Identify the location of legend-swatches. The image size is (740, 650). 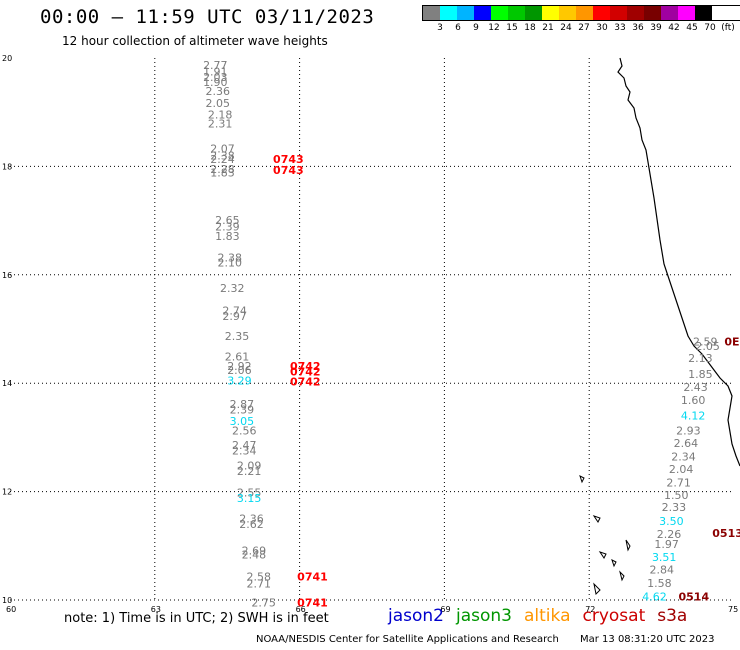
(581, 13).